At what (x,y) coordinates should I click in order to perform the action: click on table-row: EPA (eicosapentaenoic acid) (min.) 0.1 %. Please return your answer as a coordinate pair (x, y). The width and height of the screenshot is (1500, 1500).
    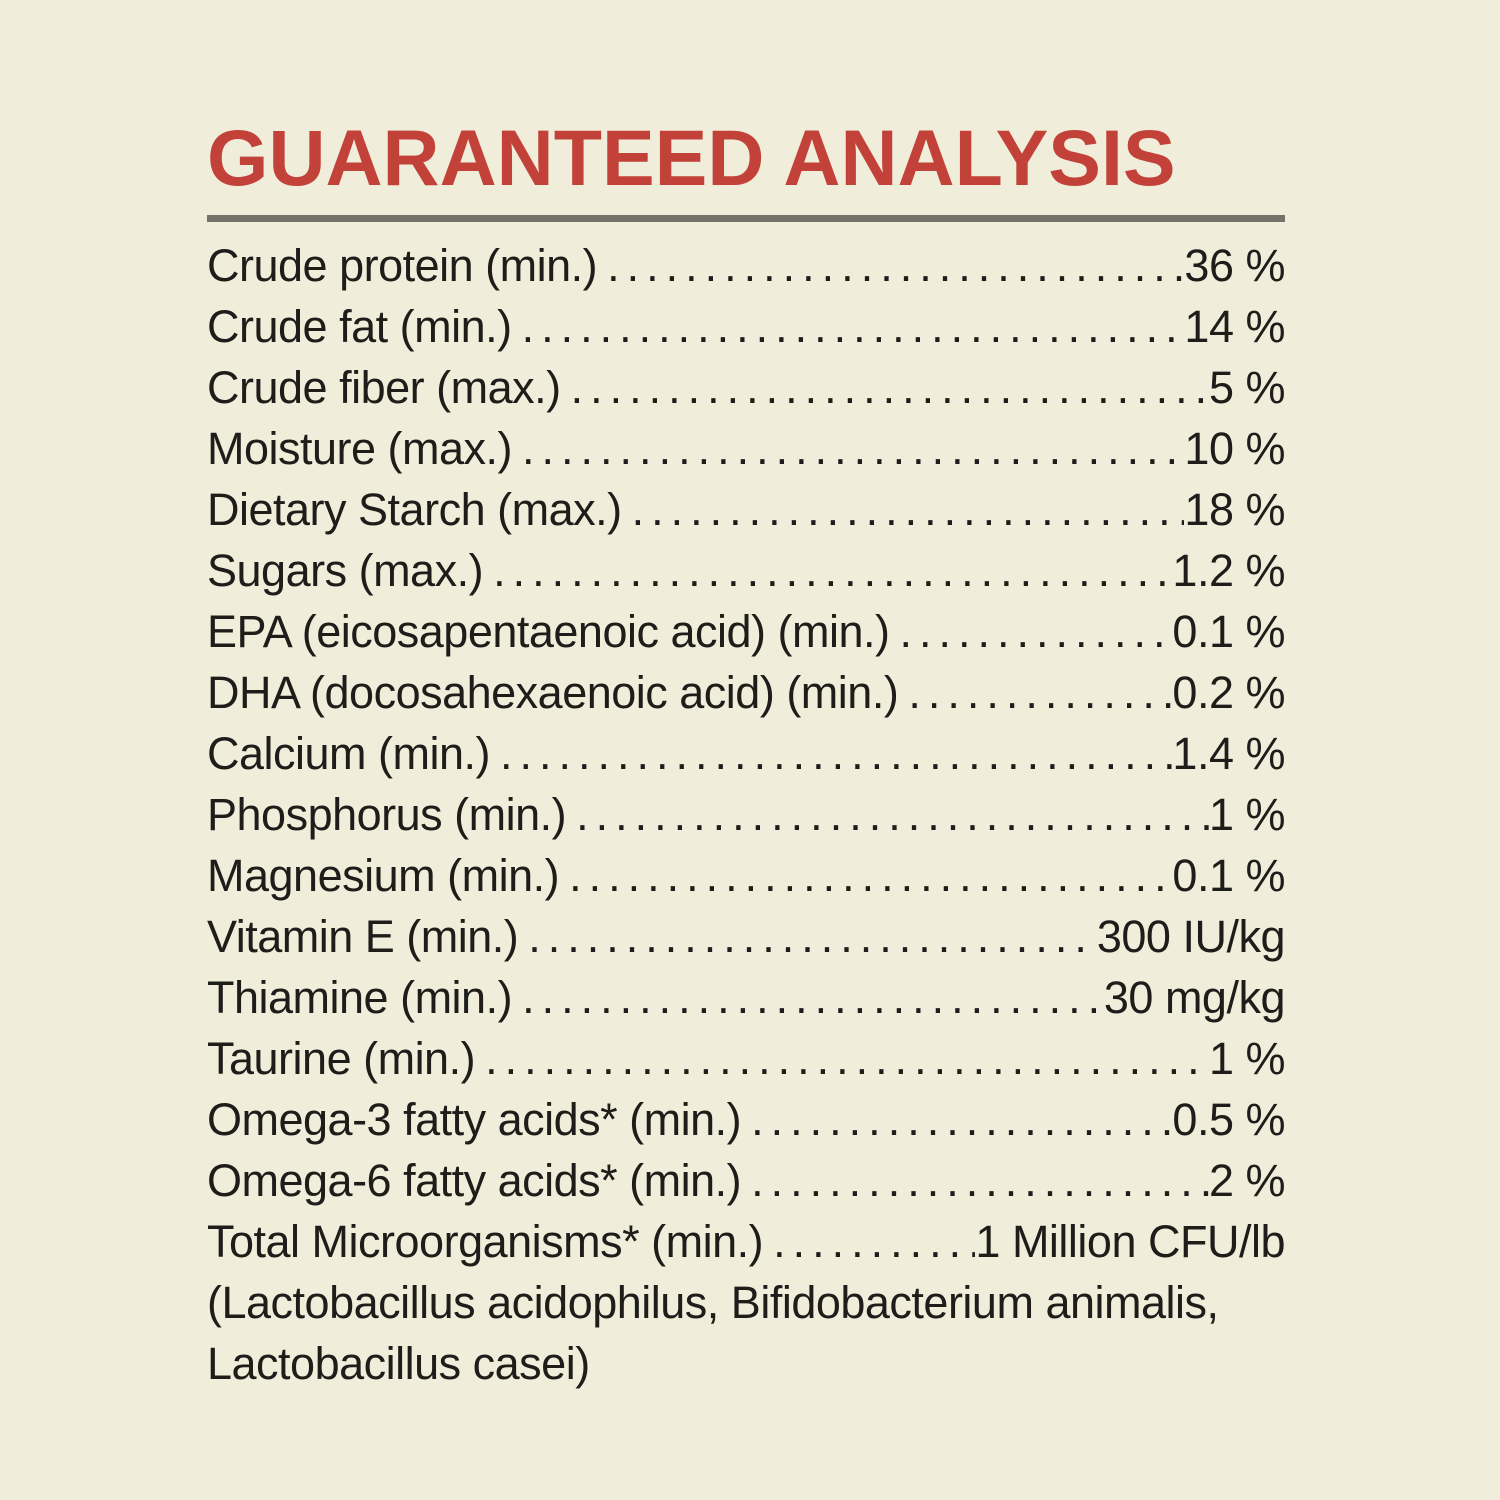
    Looking at the image, I should click on (746, 631).